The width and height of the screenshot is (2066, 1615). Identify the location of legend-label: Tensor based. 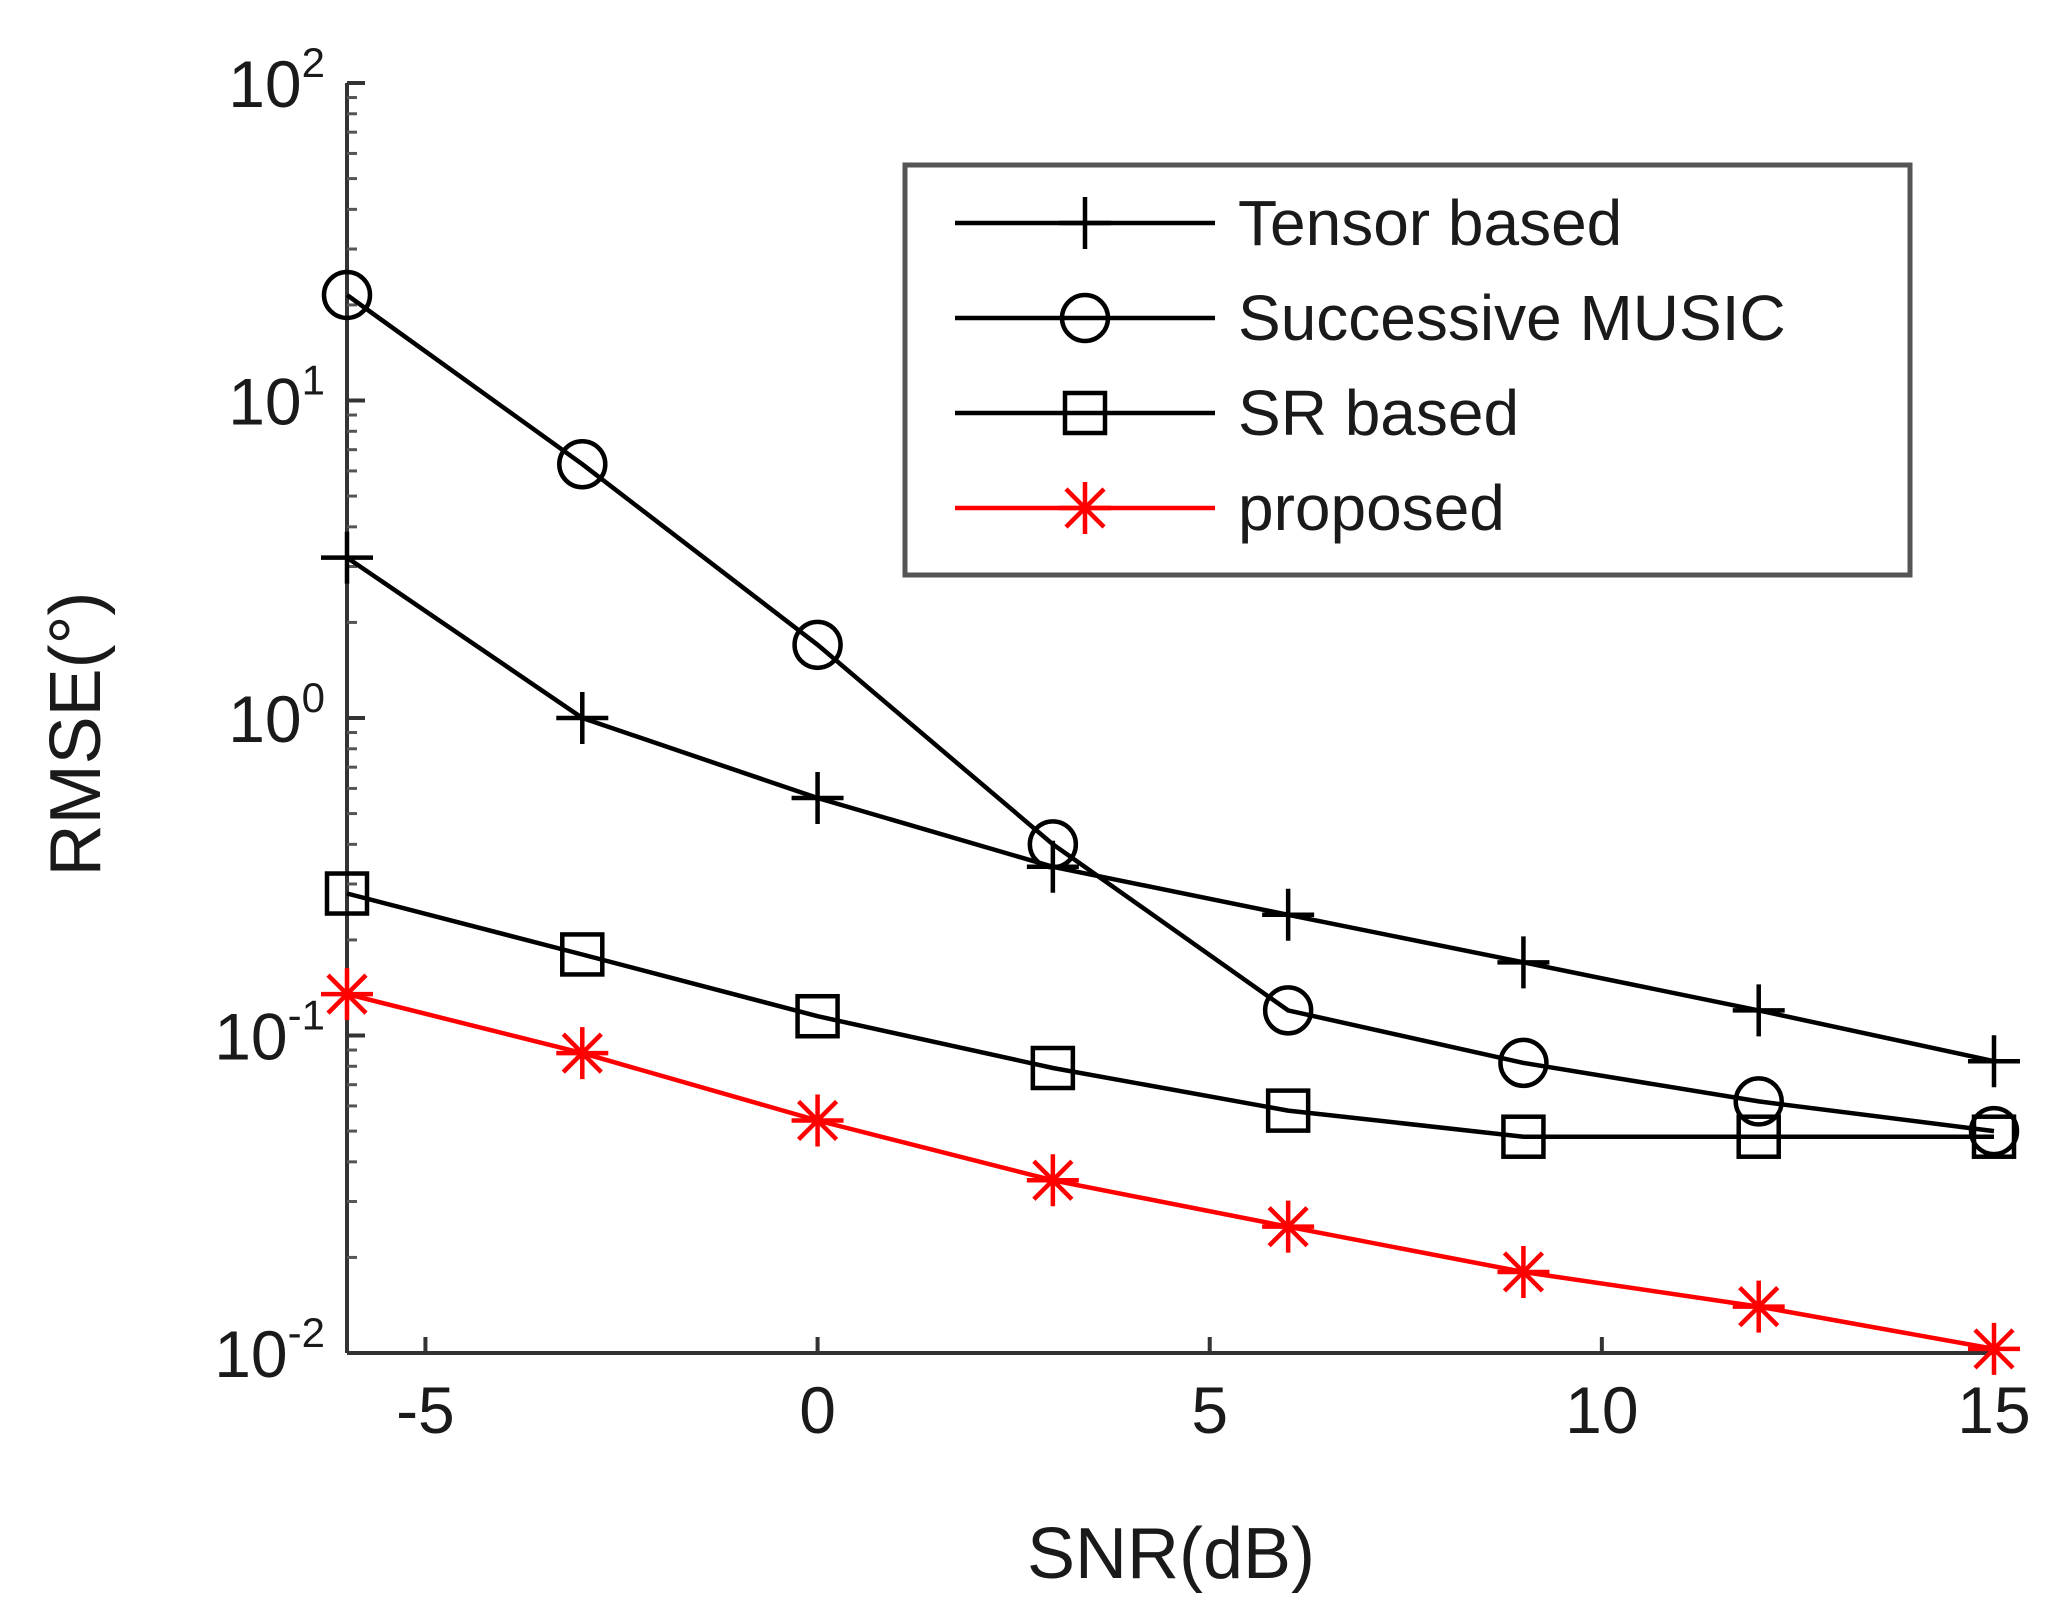
(1430, 223).